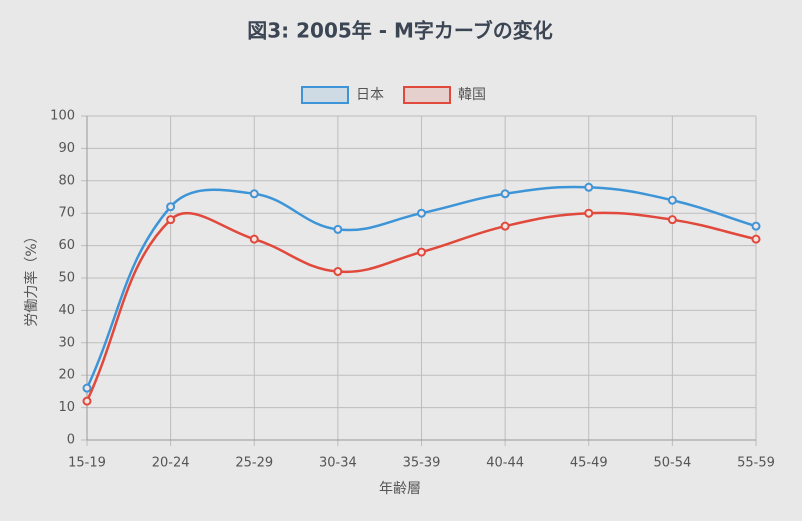 Image resolution: width=802 pixels, height=521 pixels. What do you see at coordinates (472, 95) in the screenshot?
I see `legend-label: 韓国` at bounding box center [472, 95].